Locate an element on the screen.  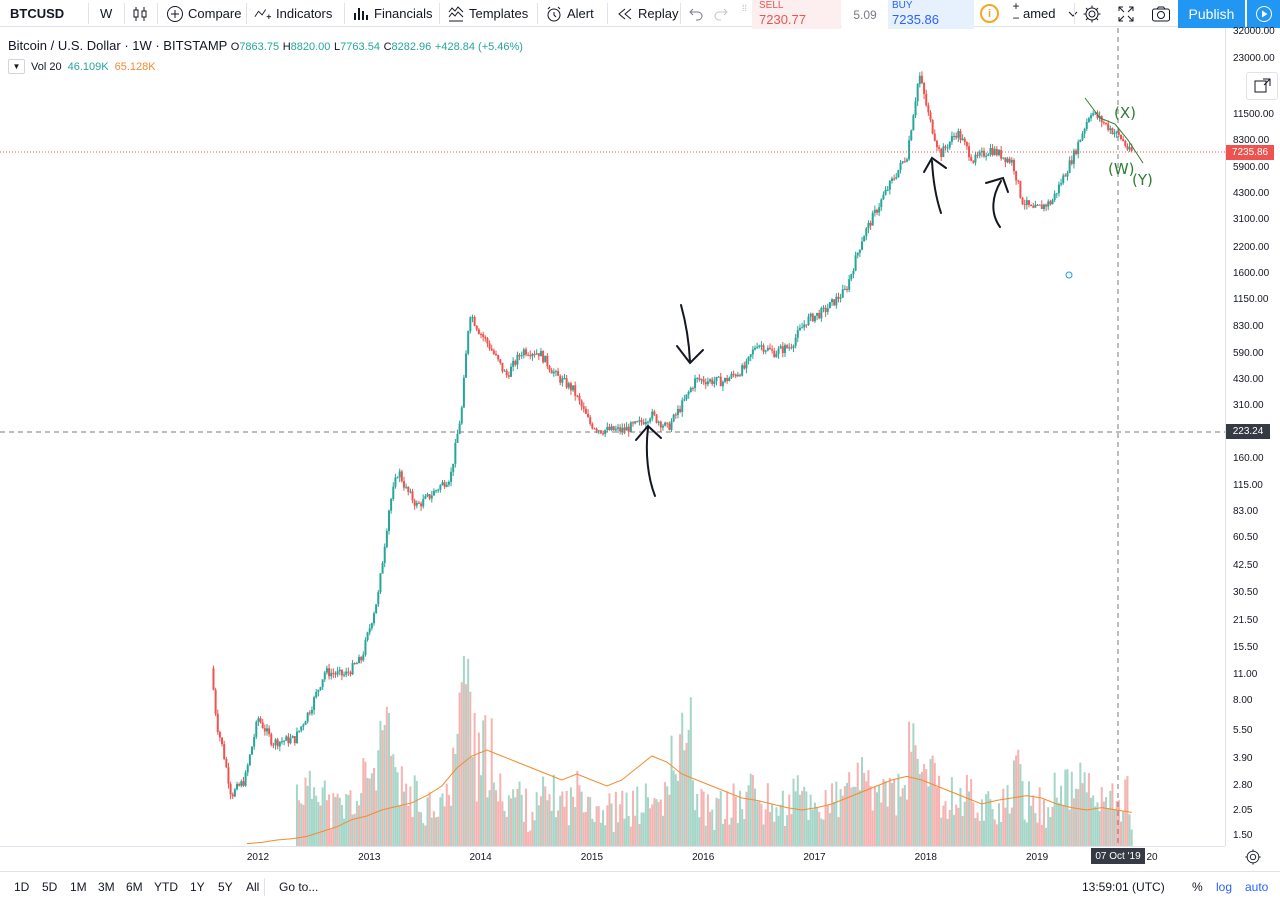
play-circle-icon is located at coordinates (1263, 14).